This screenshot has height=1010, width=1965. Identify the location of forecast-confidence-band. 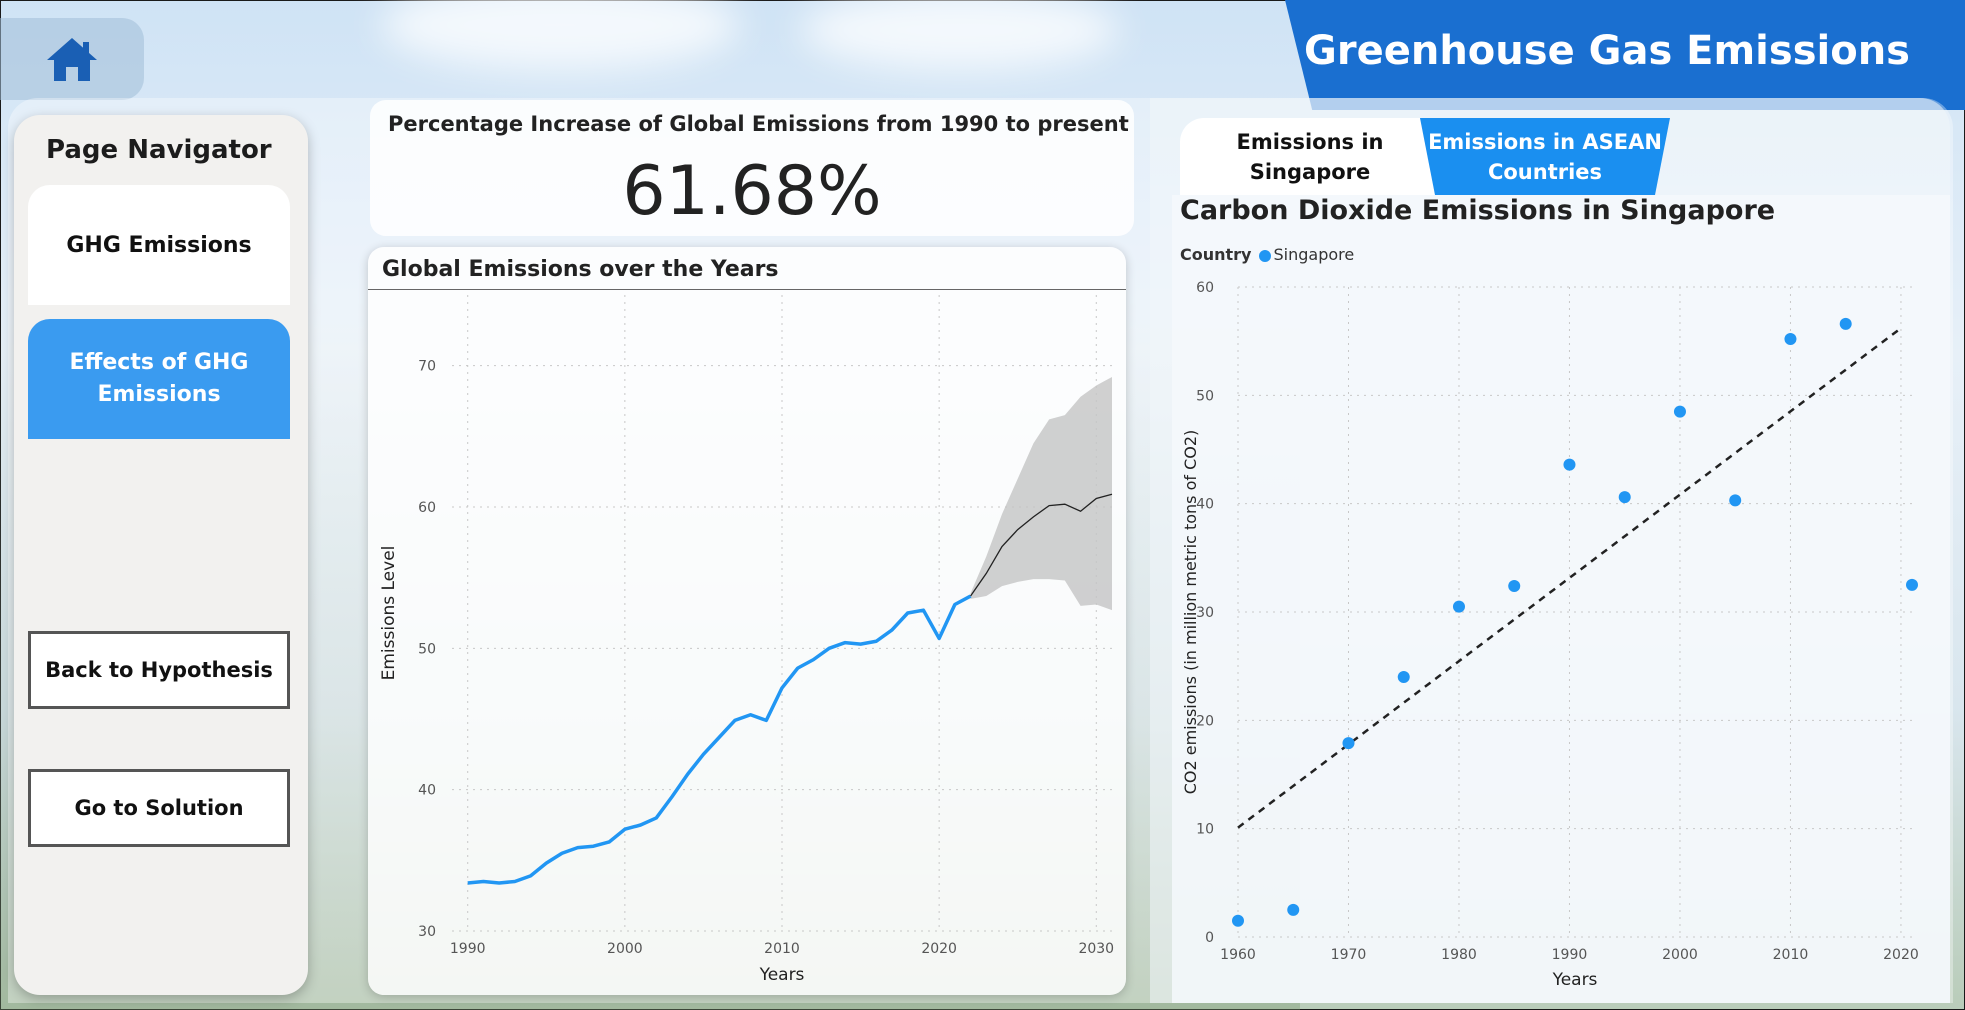
(1041, 493).